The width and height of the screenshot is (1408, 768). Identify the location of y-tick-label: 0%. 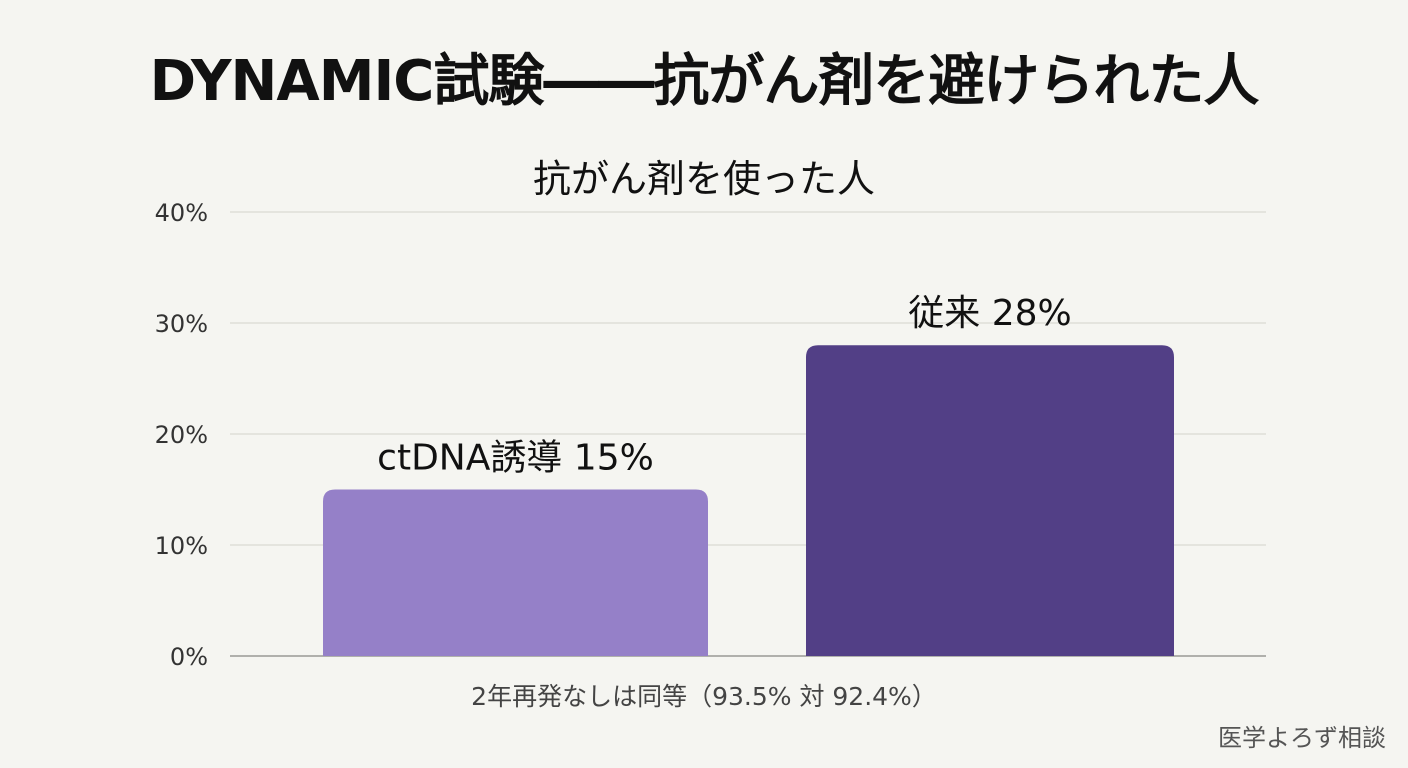
(189, 657).